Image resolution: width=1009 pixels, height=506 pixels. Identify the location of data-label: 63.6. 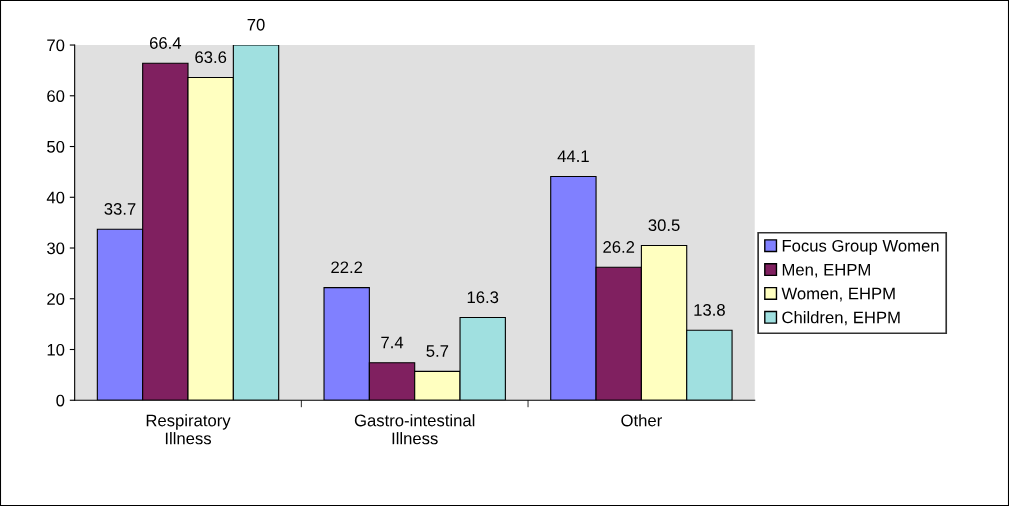
(211, 57).